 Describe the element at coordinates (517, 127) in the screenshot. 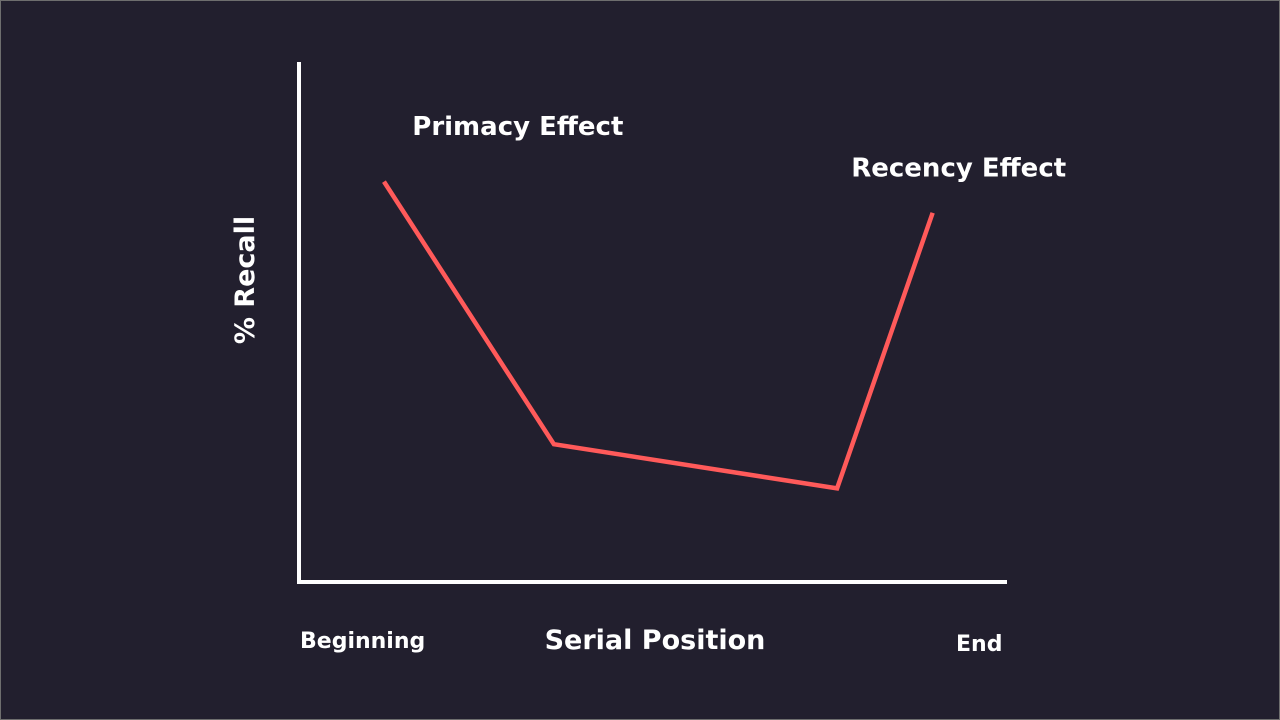

I see `annotation-primacy: Primacy Effect` at that location.